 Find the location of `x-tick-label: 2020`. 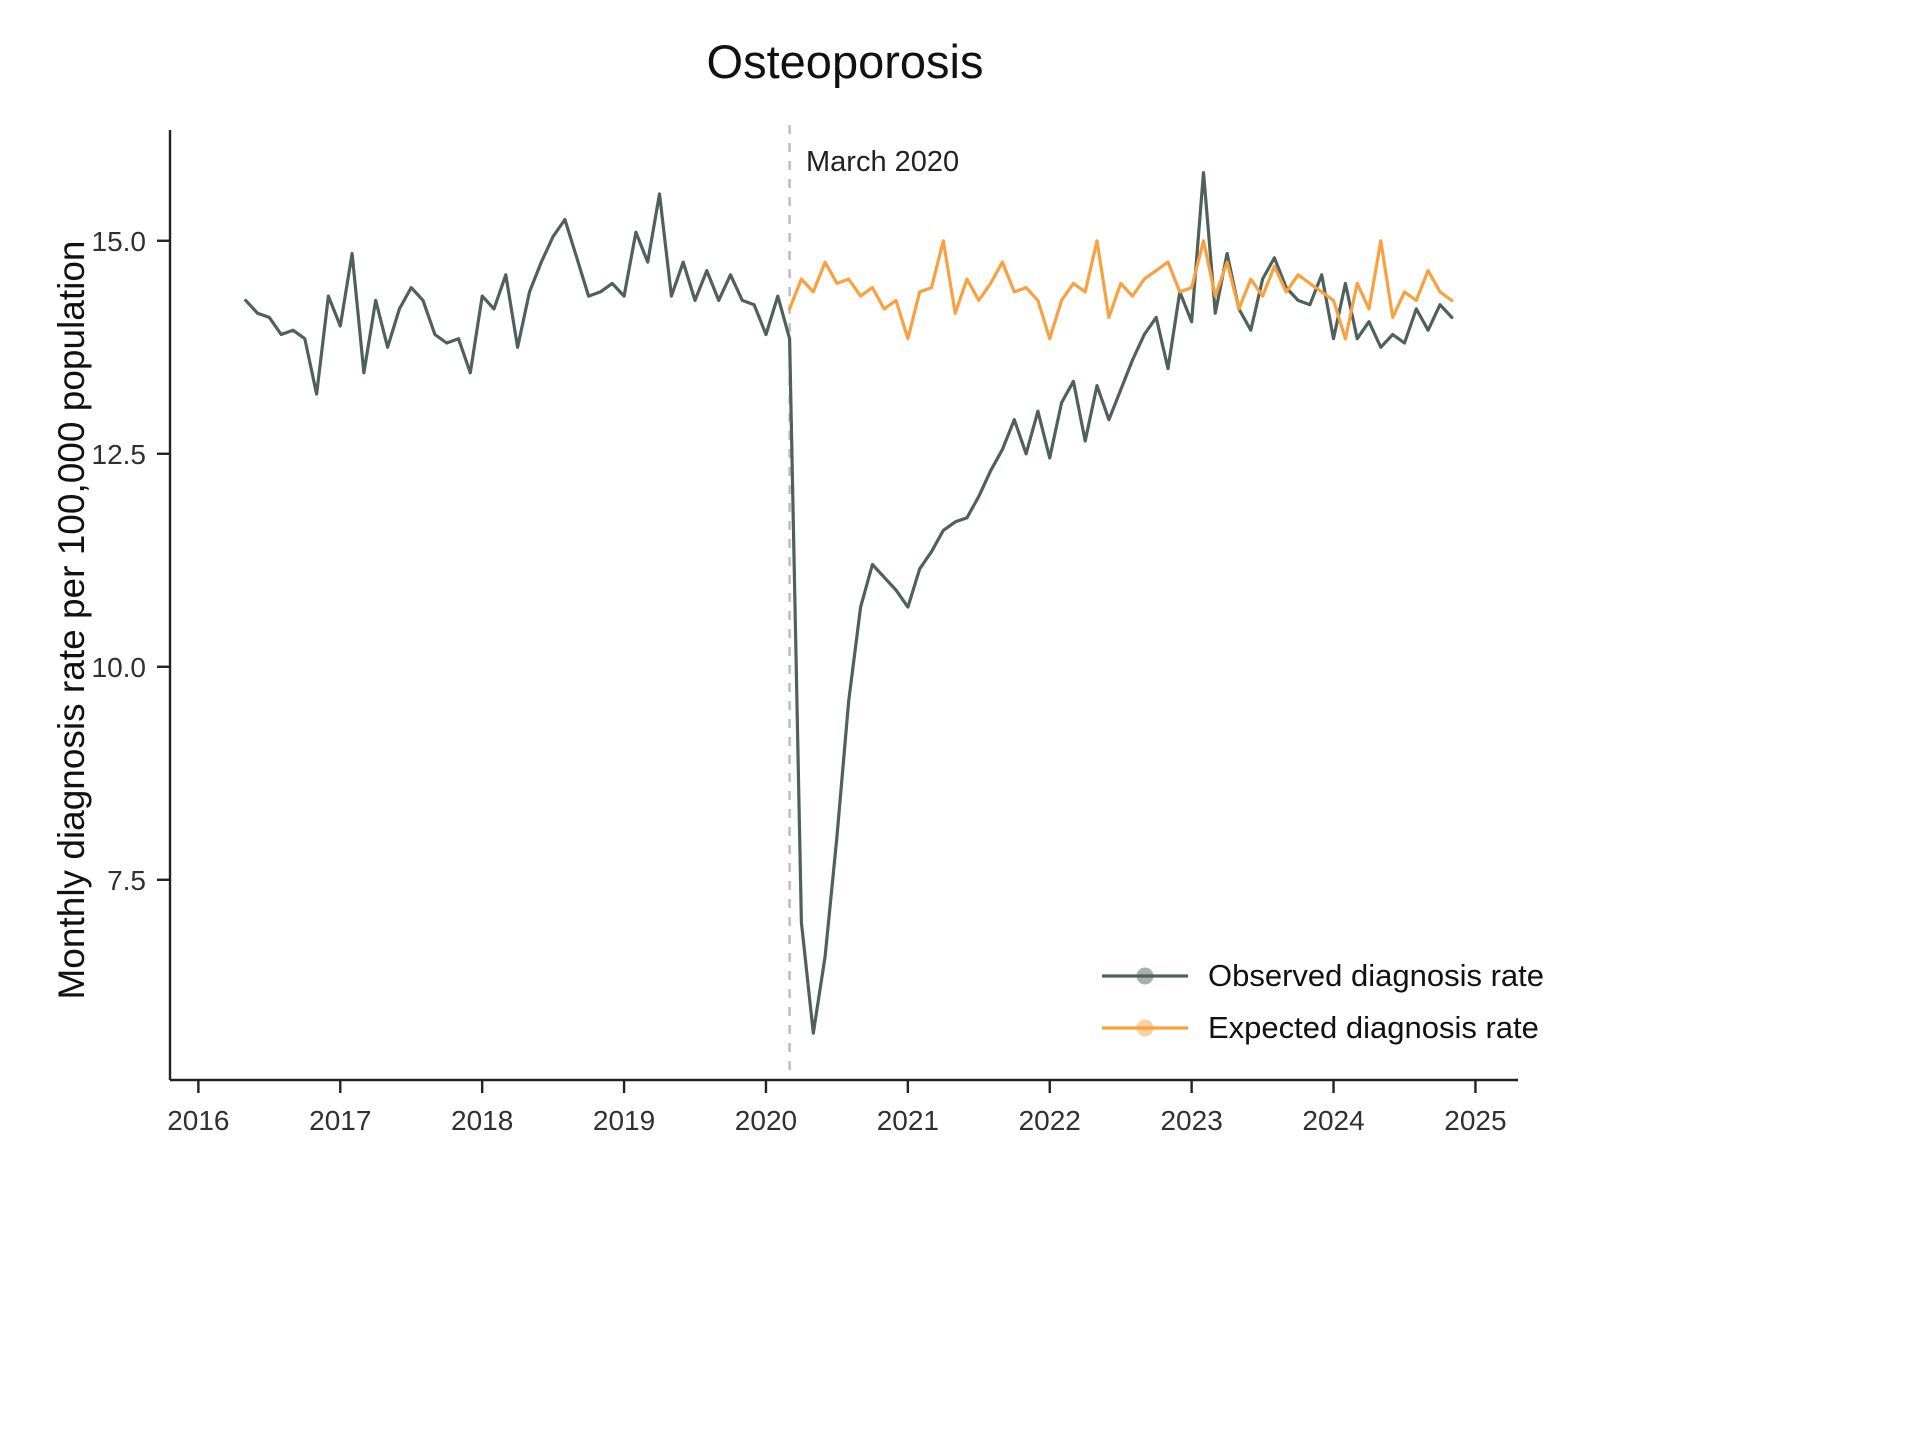

x-tick-label: 2020 is located at coordinates (766, 1120).